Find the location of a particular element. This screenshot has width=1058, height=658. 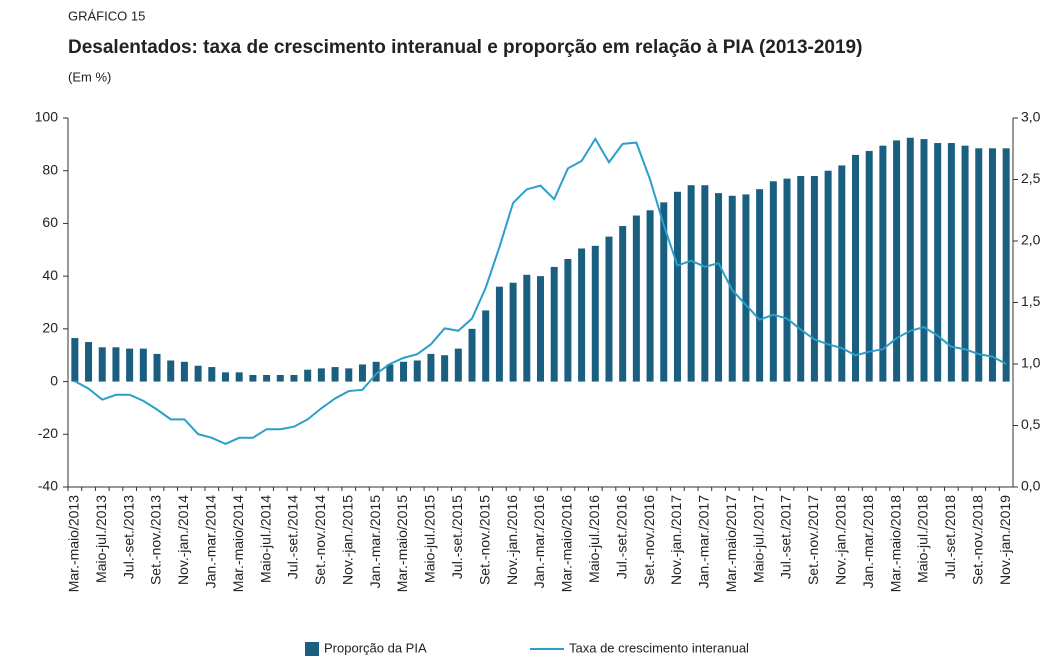

x-tick-label: Jan.-mar./2017 is located at coordinates (704, 542).